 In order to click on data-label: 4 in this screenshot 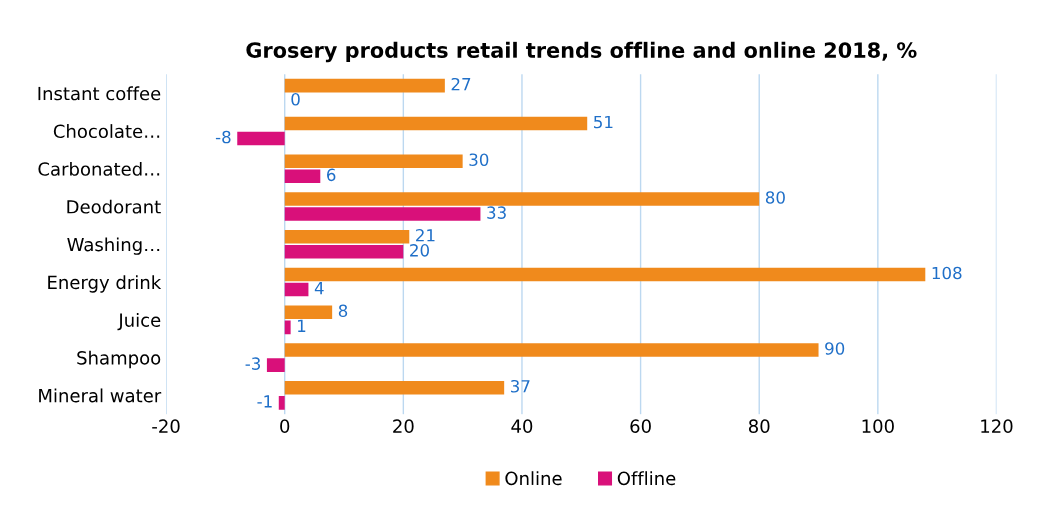, I will do `click(319, 288)`.